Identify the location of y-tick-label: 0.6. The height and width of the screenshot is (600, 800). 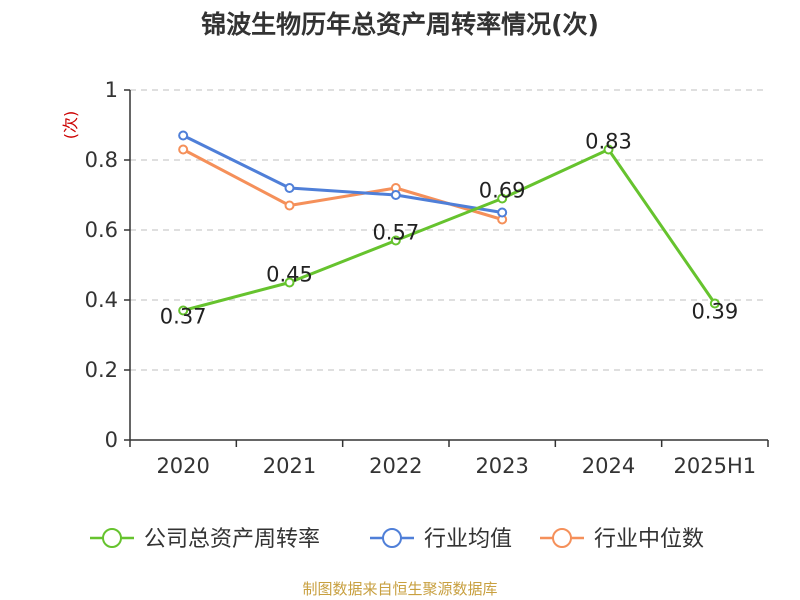
(101, 230).